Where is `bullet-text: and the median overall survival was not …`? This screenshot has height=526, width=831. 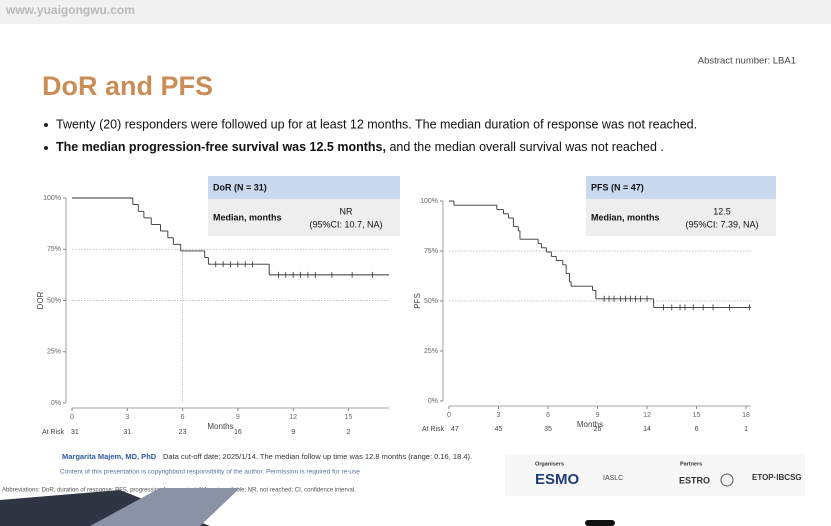 bullet-text: and the median overall survival was not … is located at coordinates (525, 147).